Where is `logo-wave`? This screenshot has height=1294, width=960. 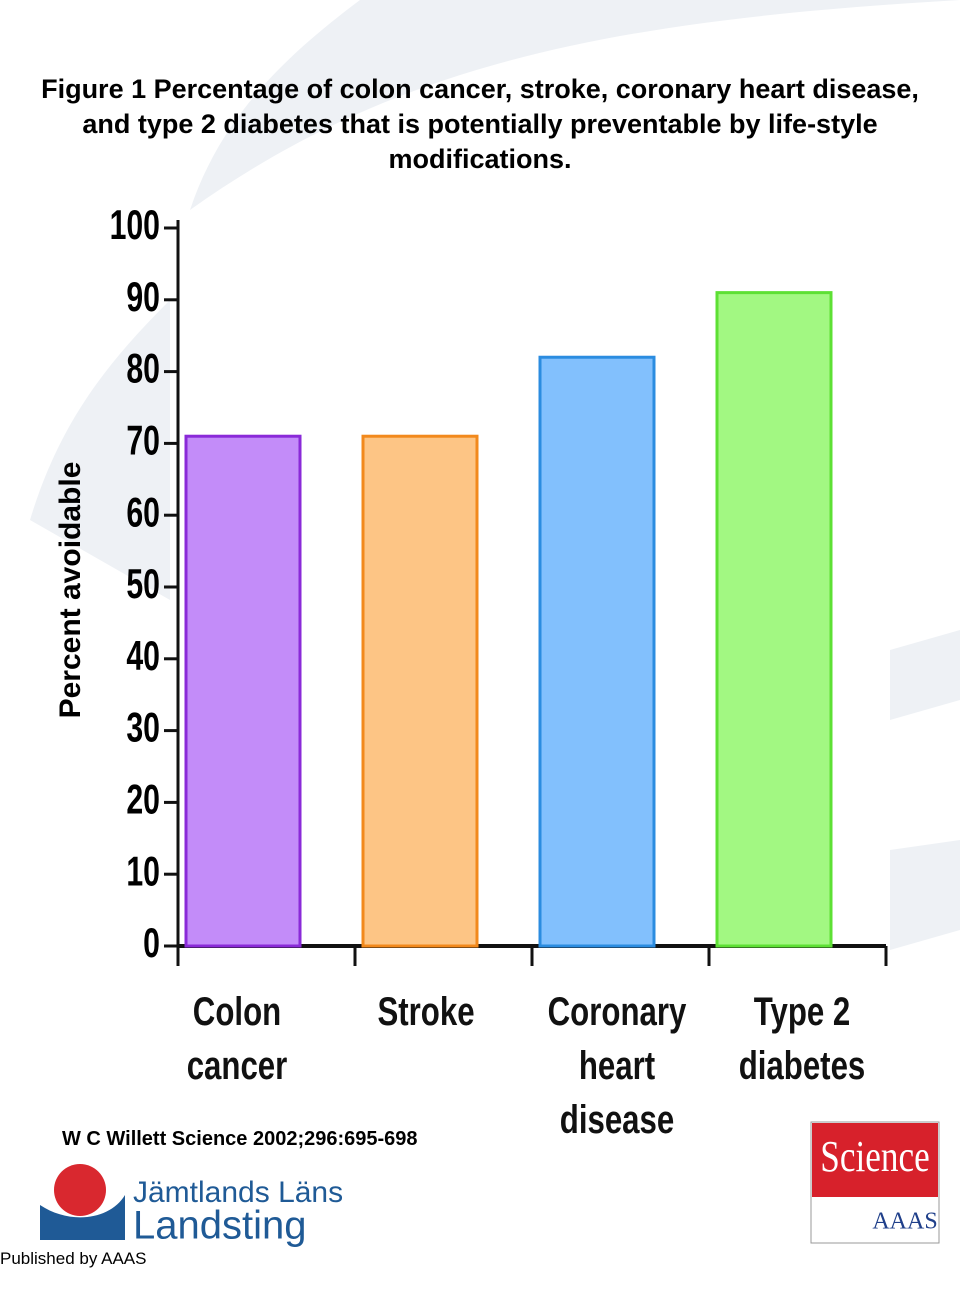
logo-wave is located at coordinates (82, 1217).